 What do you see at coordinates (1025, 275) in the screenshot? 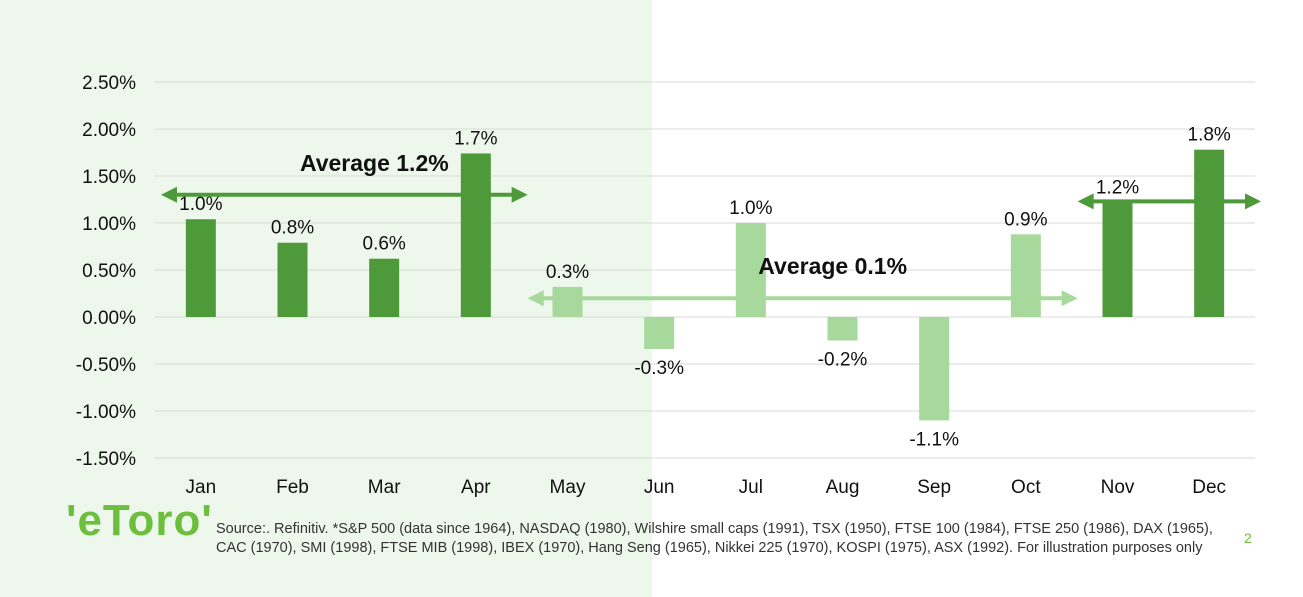
I see `bar-oct` at bounding box center [1025, 275].